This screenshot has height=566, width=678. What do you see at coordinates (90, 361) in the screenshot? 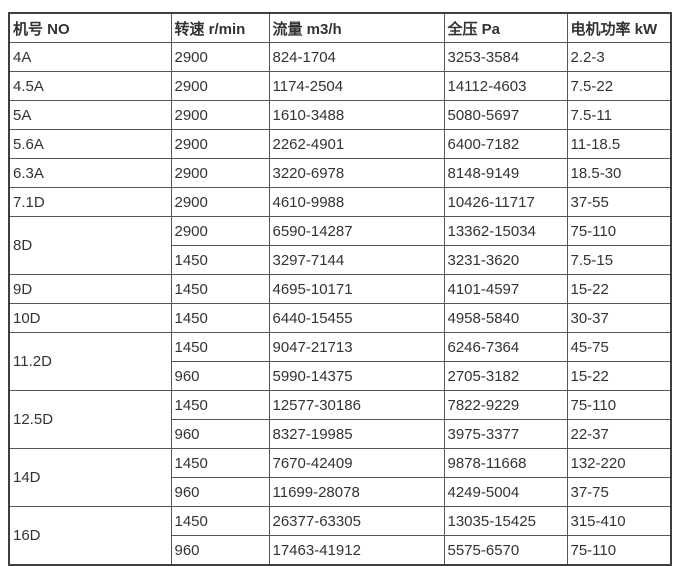
I see `model-cell: 11.2D` at bounding box center [90, 361].